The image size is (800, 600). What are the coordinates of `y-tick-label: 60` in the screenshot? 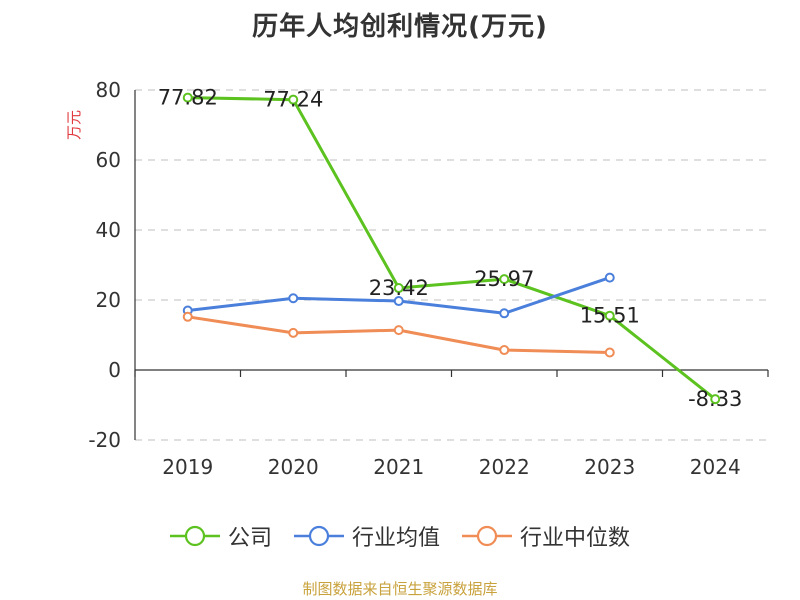 It's located at (108, 160).